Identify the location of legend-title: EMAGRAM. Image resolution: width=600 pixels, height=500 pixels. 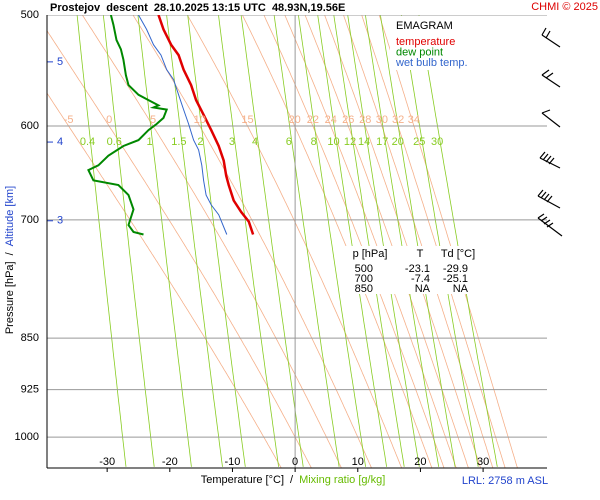
(424, 26).